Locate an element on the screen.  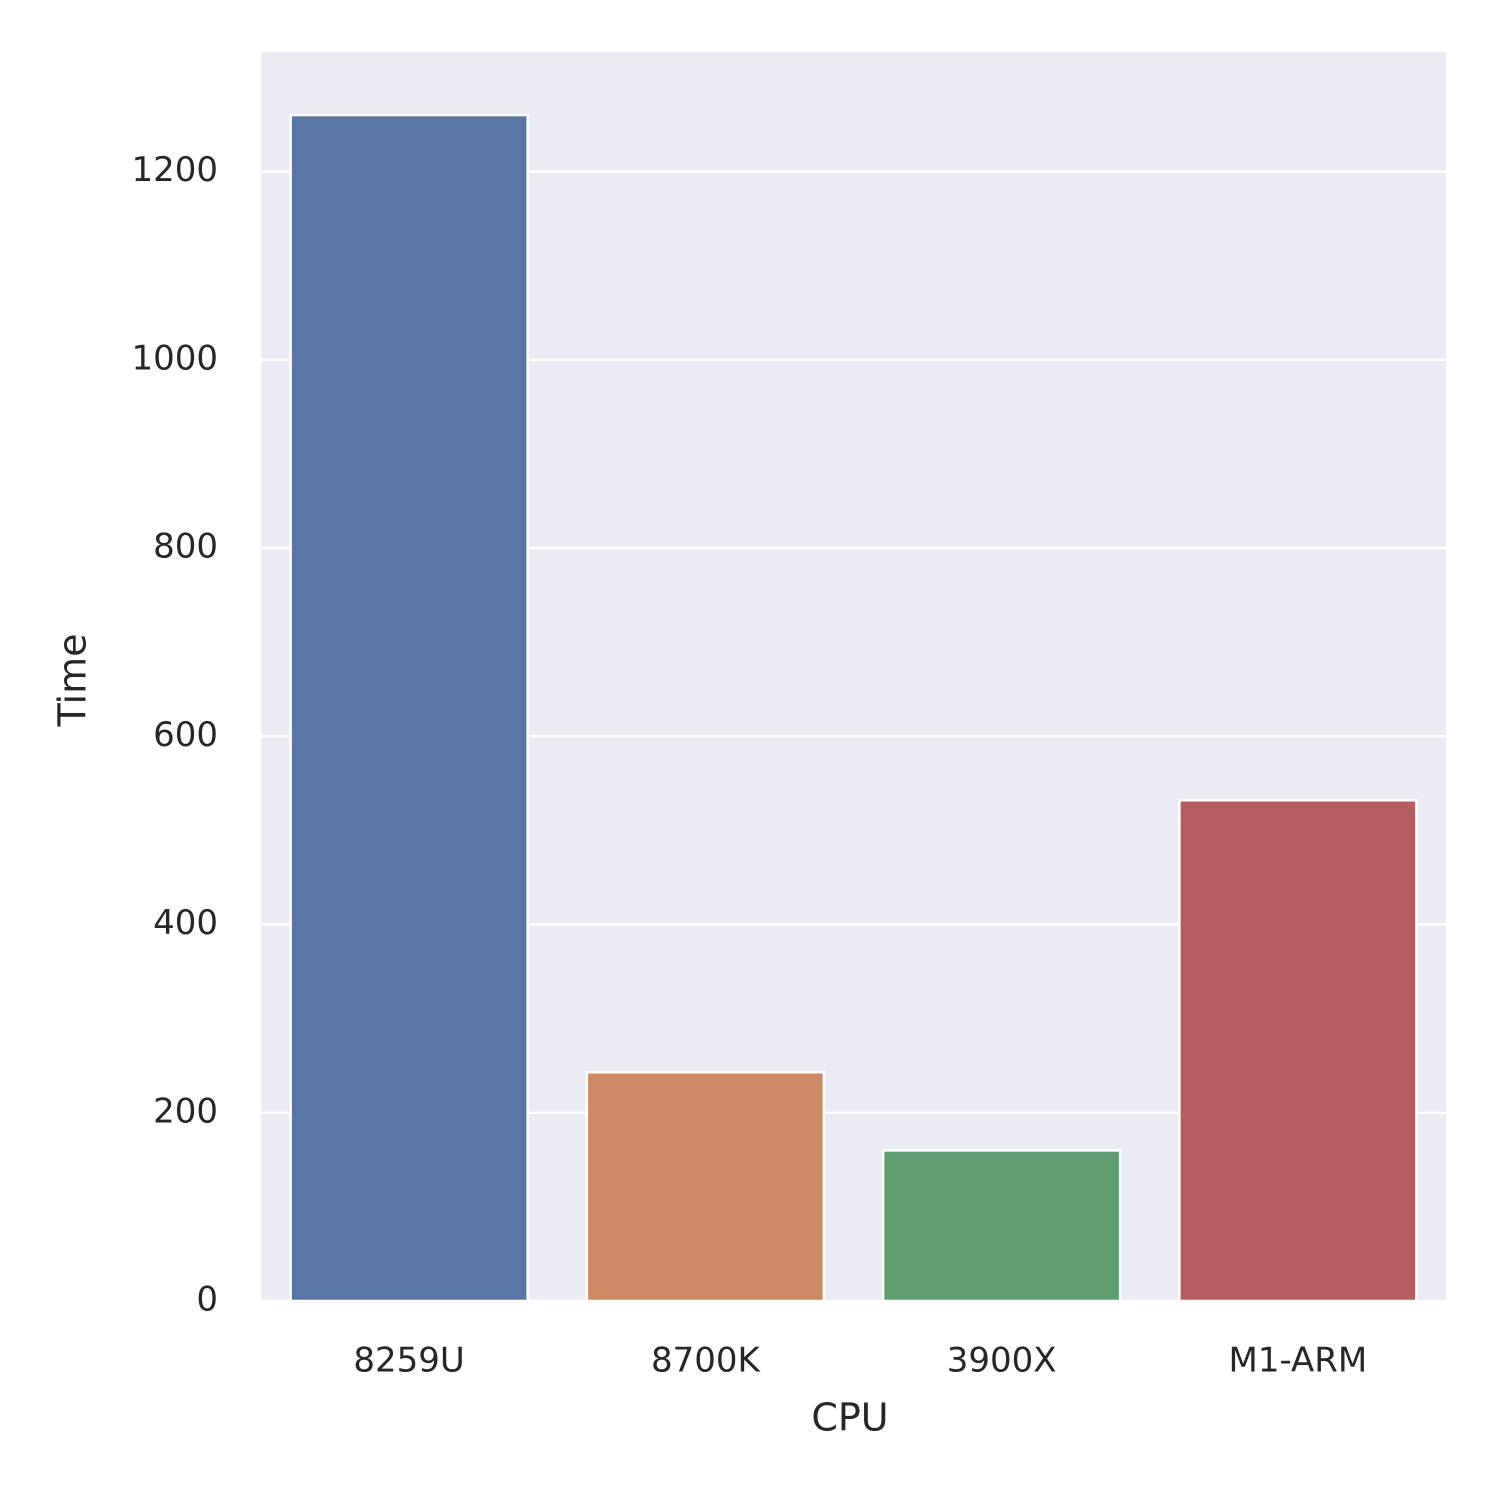
x-tick-label: 8259U is located at coordinates (408, 1361).